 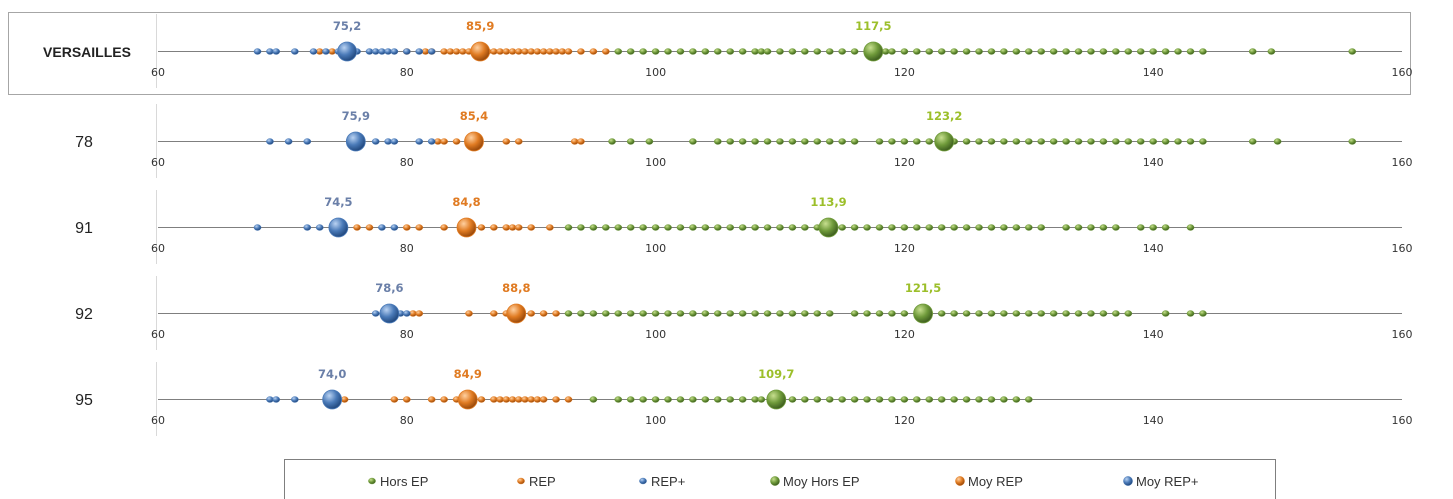 I want to click on mean-label-rep: 84,9, so click(x=468, y=374).